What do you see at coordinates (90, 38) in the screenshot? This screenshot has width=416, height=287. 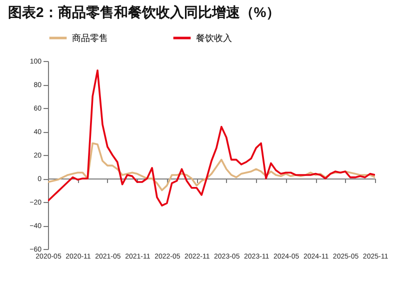 I see `legend-label: 商品零售` at bounding box center [90, 38].